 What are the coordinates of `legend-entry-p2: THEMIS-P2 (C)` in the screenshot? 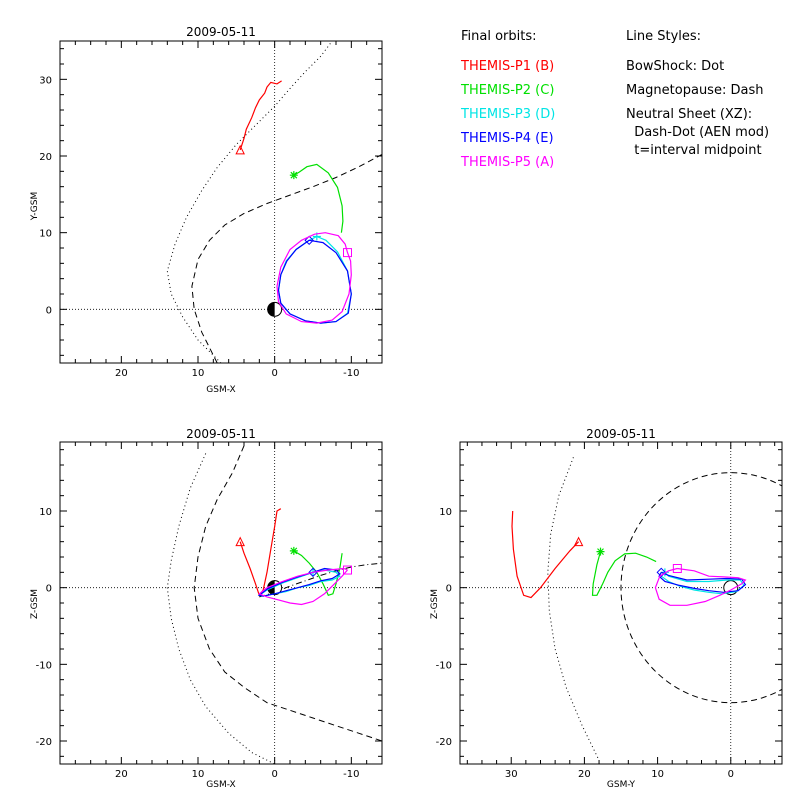 It's located at (507, 90).